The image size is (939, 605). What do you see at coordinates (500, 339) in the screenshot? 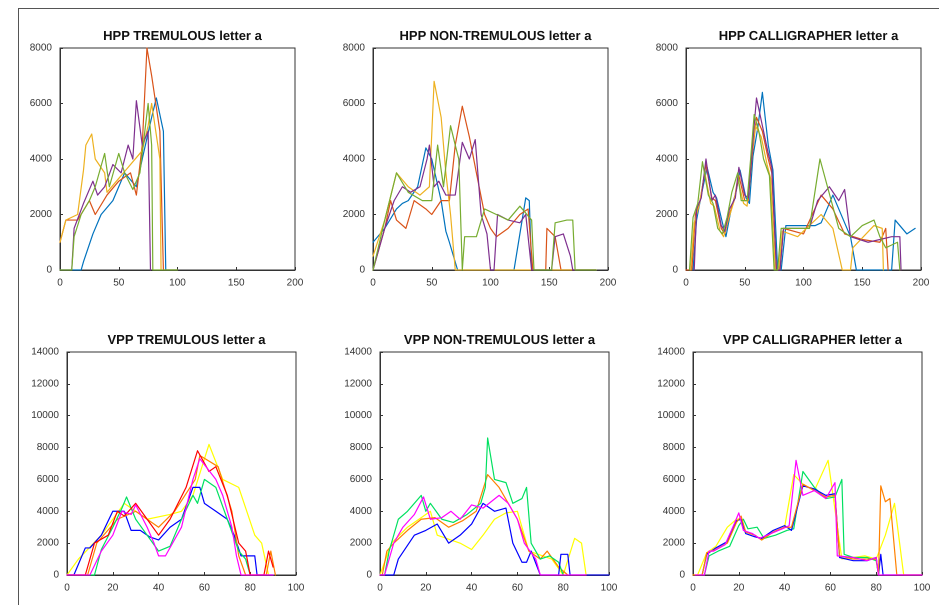
I see `chart-title: VPP NON-TREMULOUS letter a` at bounding box center [500, 339].